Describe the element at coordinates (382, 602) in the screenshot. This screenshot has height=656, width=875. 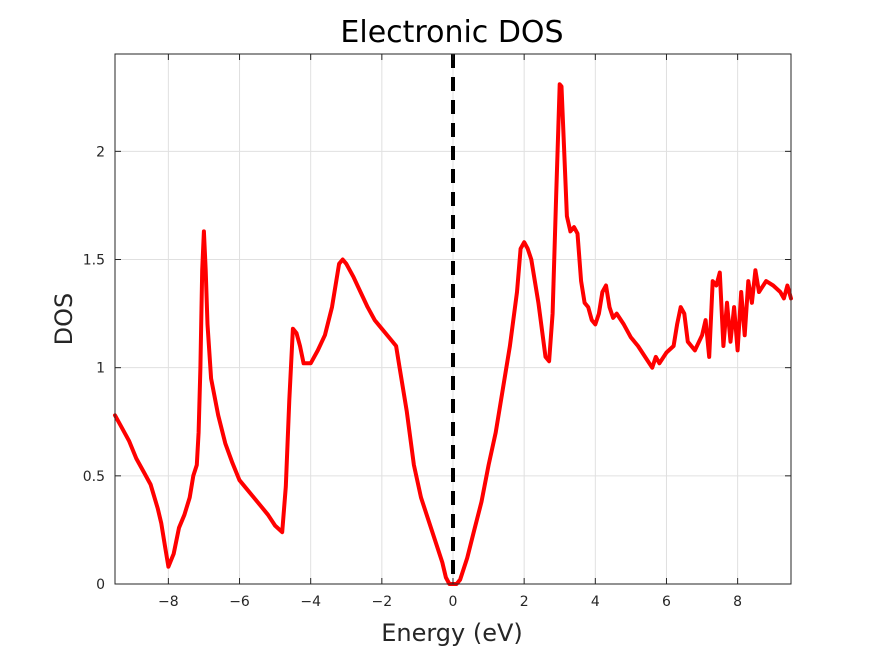
I see `x-tick-label: −2` at that location.